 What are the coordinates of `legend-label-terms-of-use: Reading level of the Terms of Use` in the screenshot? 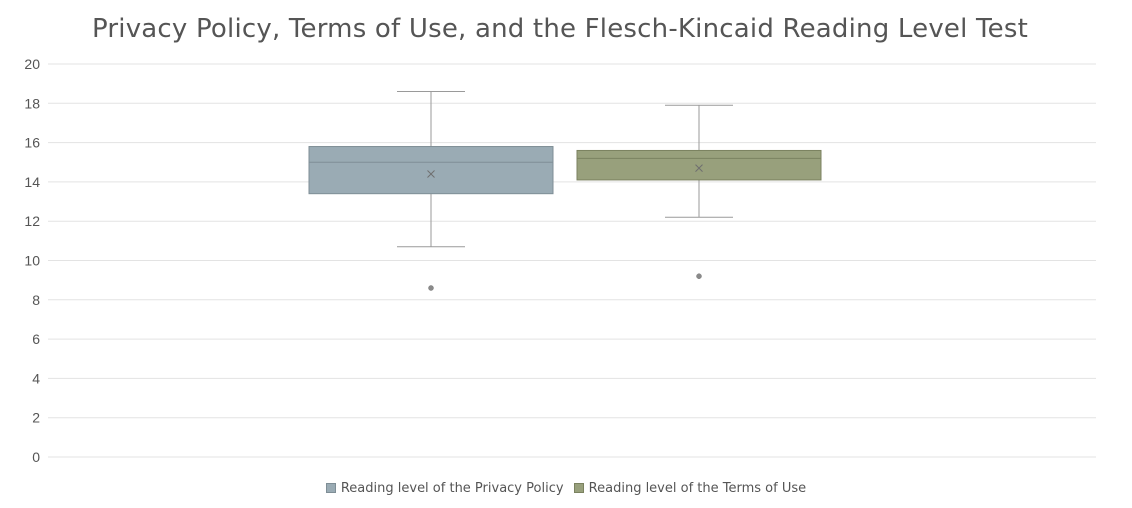 It's located at (697, 488).